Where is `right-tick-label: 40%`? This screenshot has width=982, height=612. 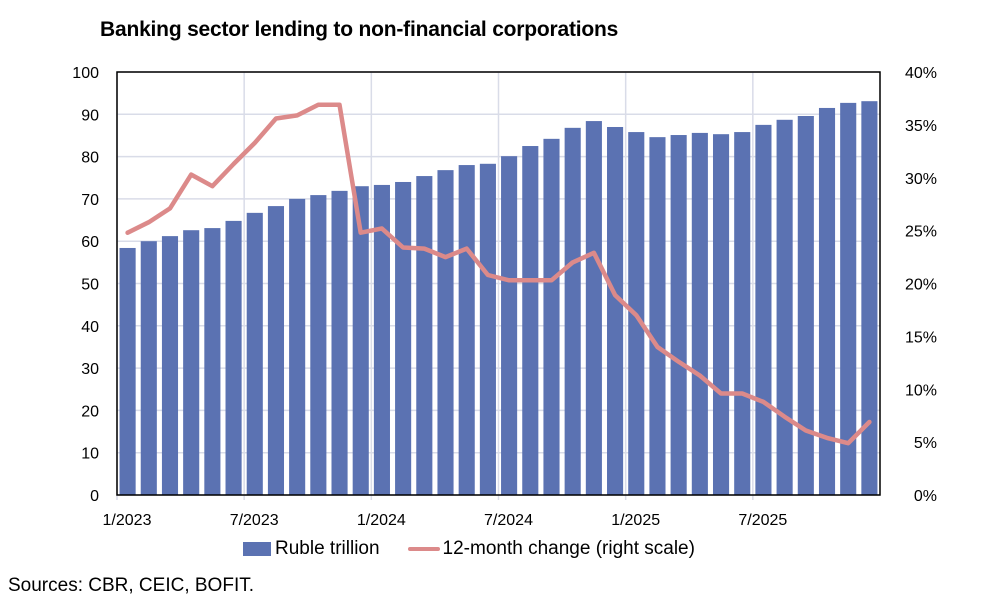 right-tick-label: 40% is located at coordinates (921, 73).